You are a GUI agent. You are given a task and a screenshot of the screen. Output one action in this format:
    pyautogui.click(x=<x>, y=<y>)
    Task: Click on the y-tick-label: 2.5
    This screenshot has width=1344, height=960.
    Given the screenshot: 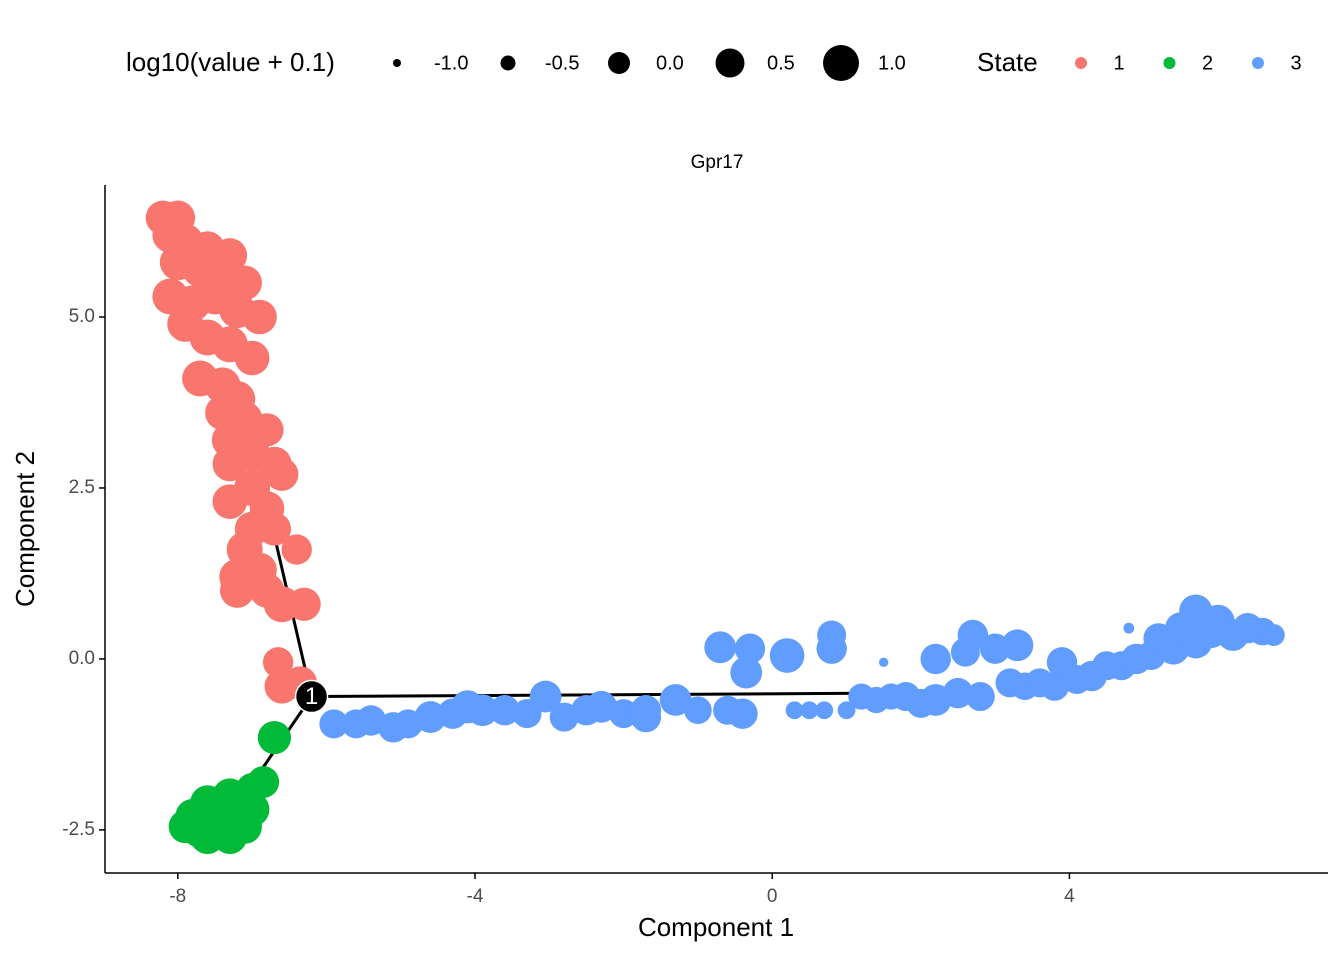 What is the action you would take?
    pyautogui.click(x=82, y=487)
    